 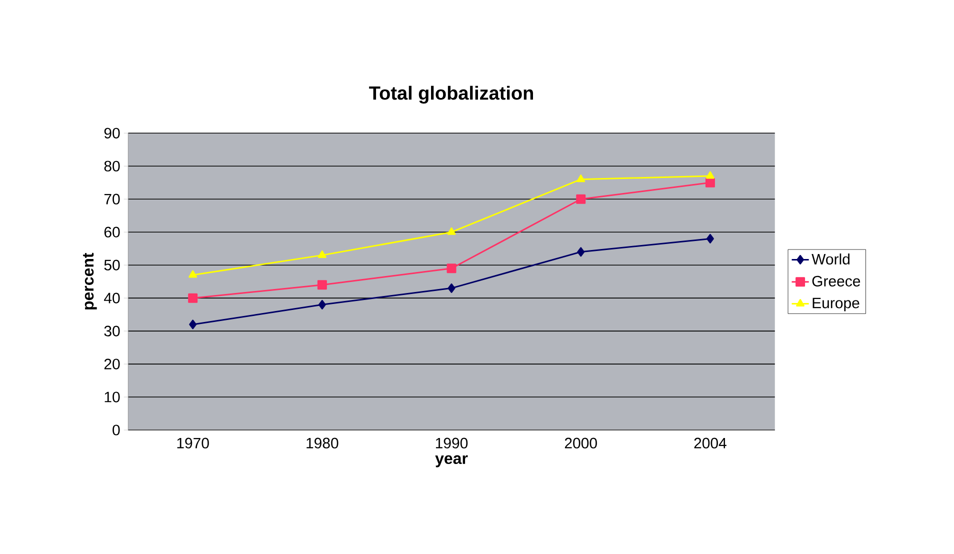 I want to click on legend-label: Greece, so click(x=836, y=281).